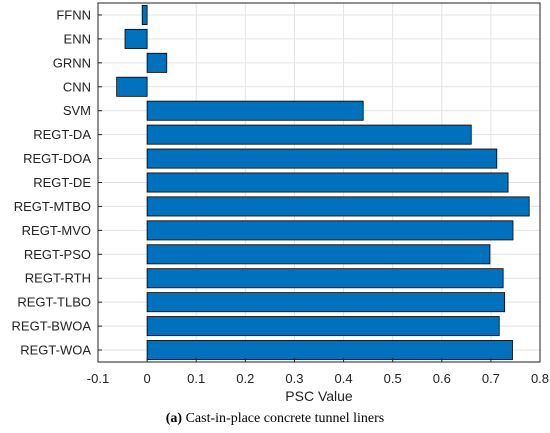 This screenshot has width=550, height=433. What do you see at coordinates (322, 158) in the screenshot?
I see `bar-regt-doa` at bounding box center [322, 158].